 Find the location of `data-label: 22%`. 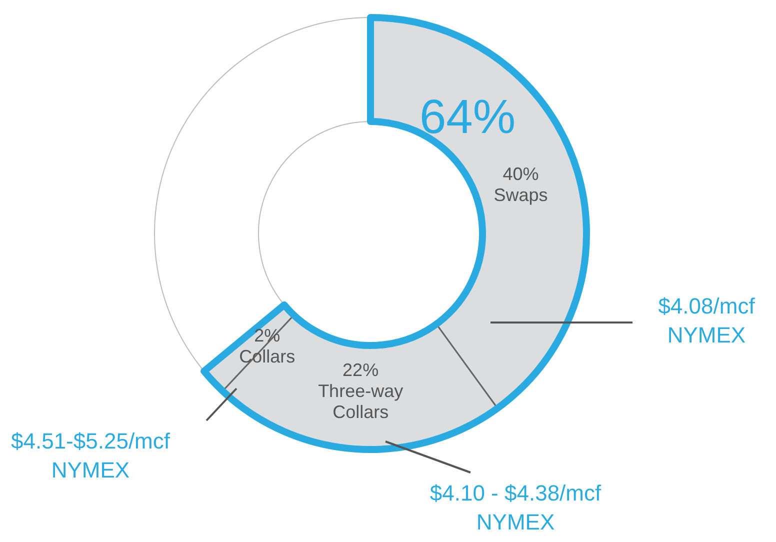

data-label: 22% is located at coordinates (360, 370).